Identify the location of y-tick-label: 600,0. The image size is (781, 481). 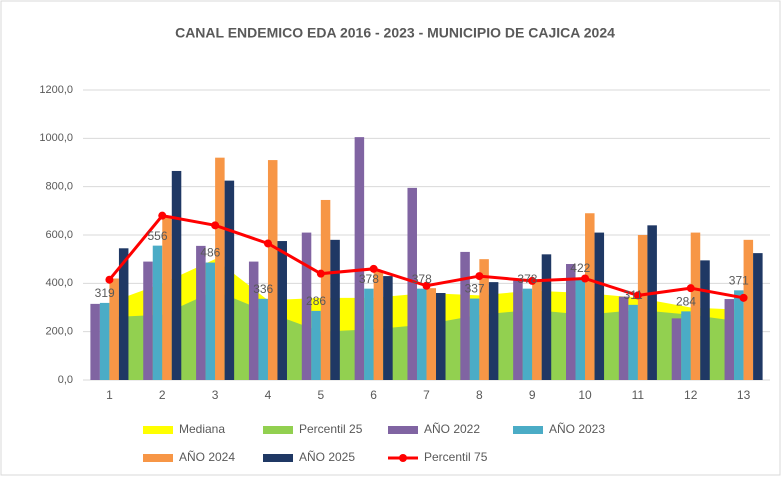
(59, 235).